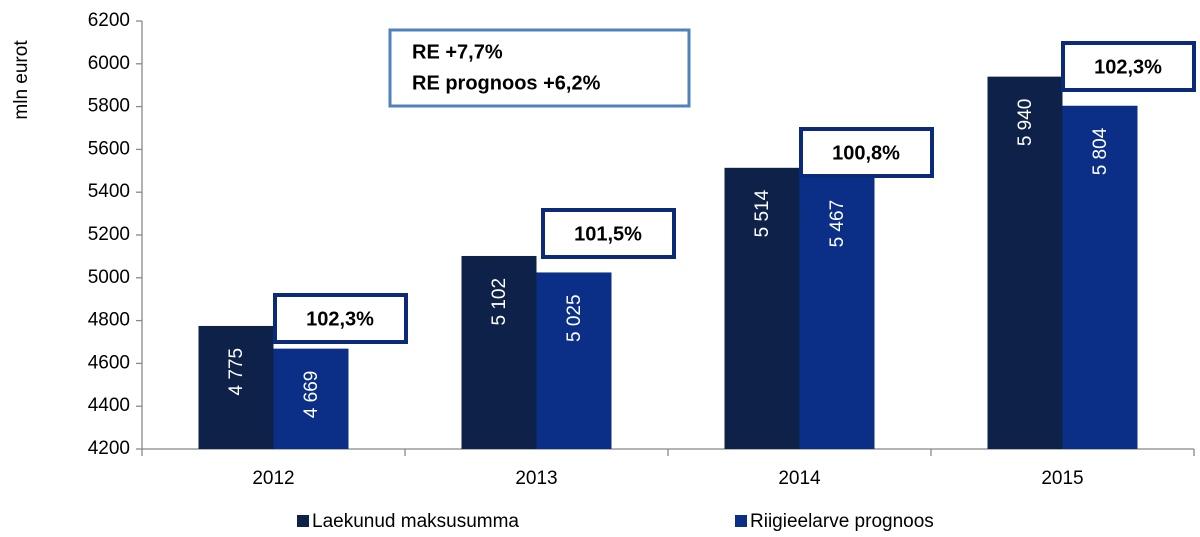 The width and height of the screenshot is (1200, 537). What do you see at coordinates (109, 63) in the screenshot?
I see `y-tick-label: 6000` at bounding box center [109, 63].